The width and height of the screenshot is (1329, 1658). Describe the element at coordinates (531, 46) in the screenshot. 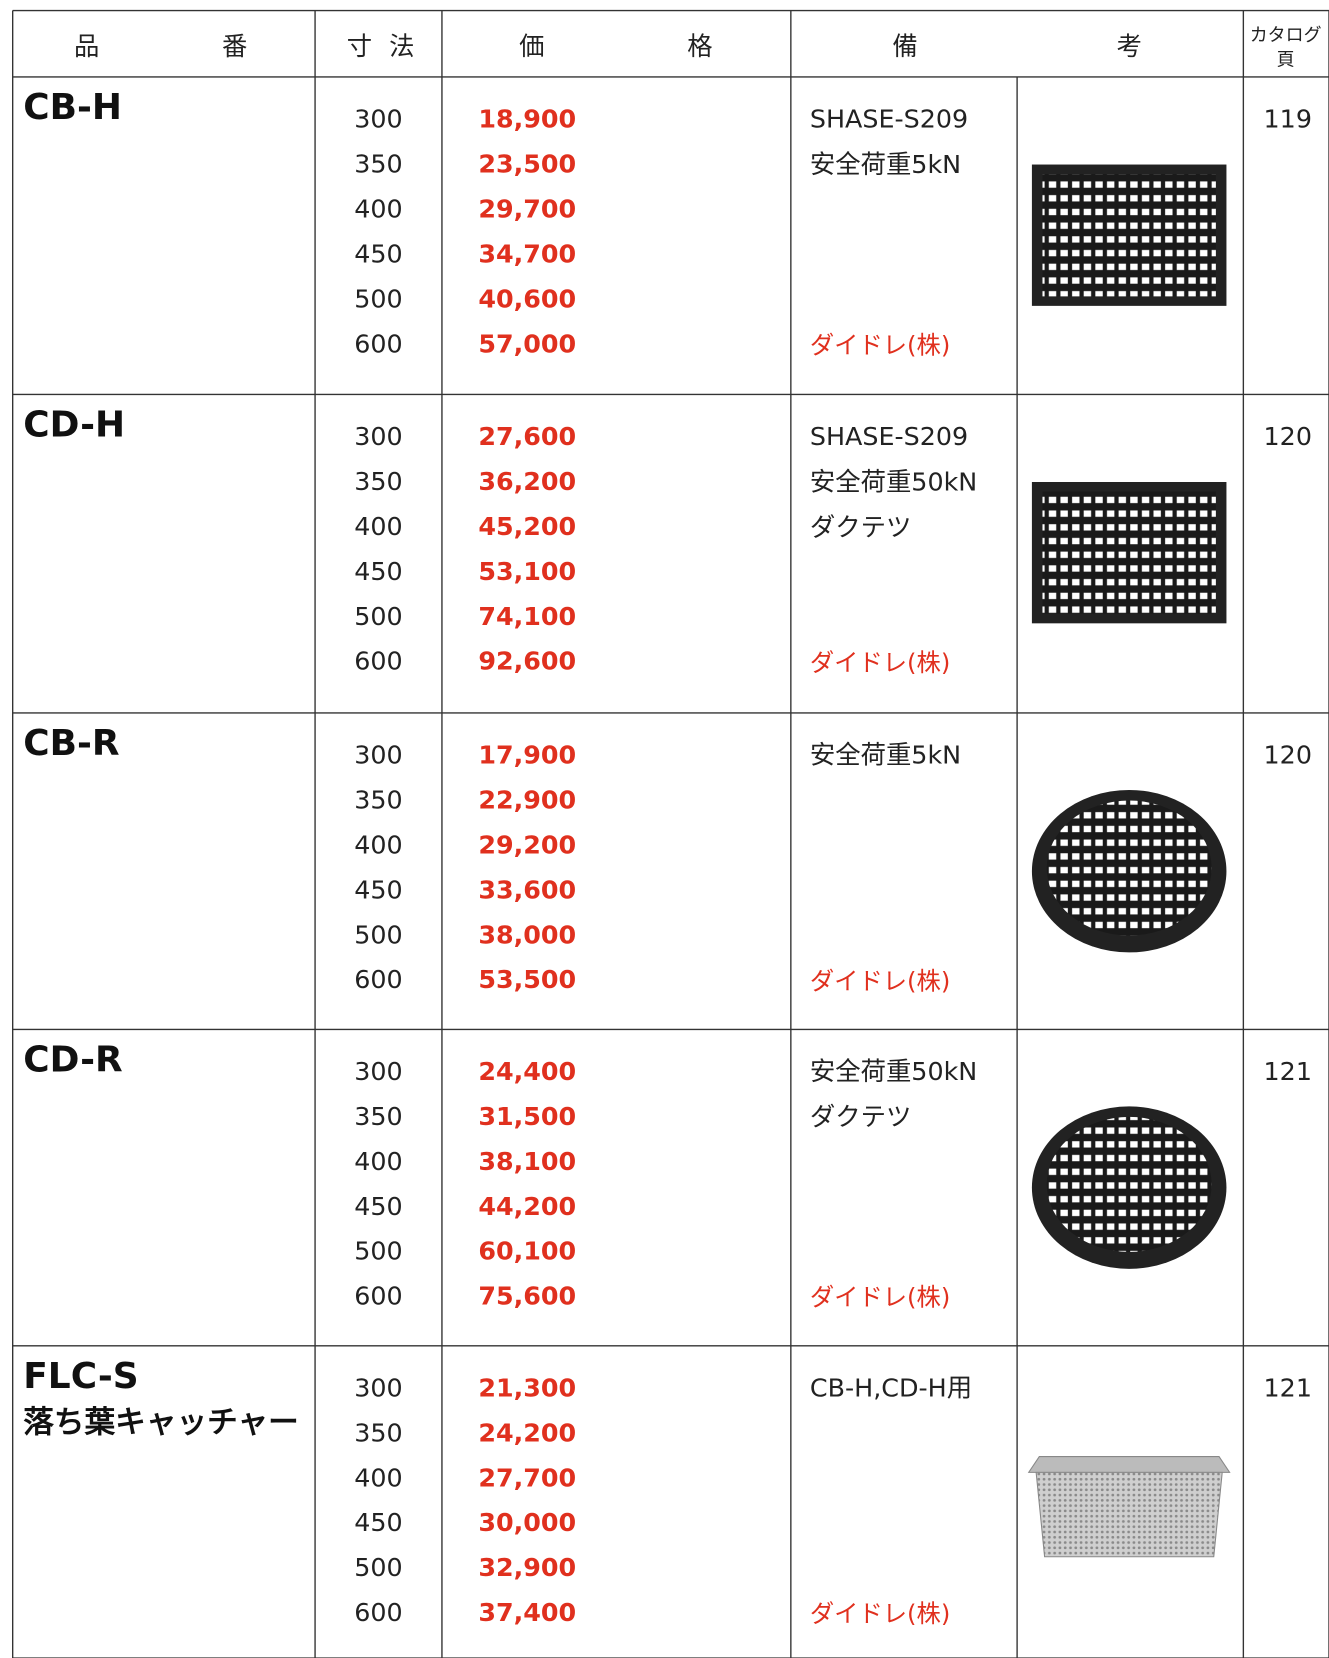

I see `header-label: 価` at that location.